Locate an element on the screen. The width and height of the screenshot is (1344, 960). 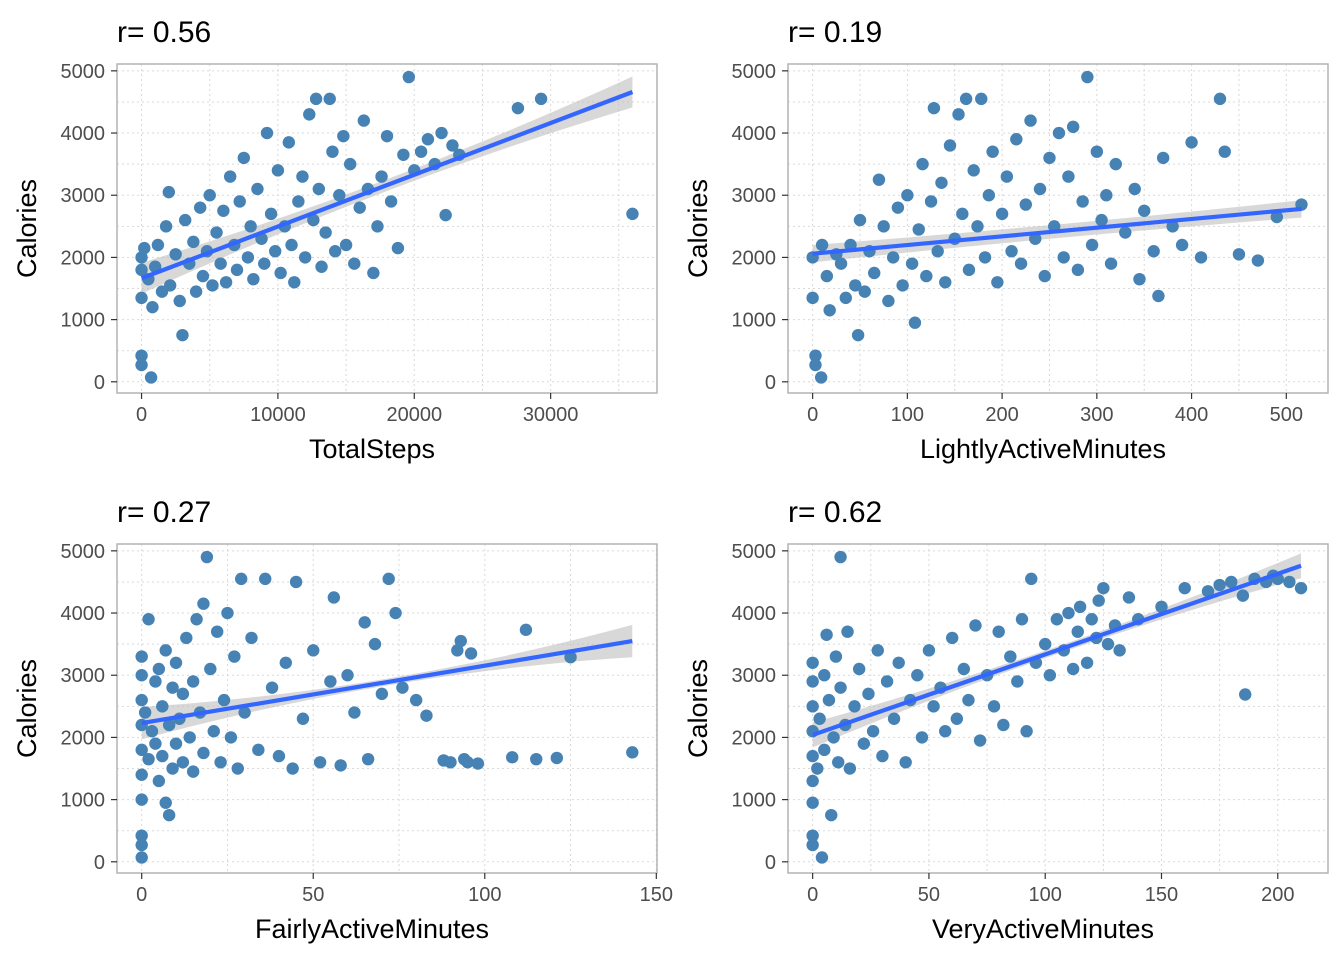
x-axis-title: FairlyActiveMinutes is located at coordinates (372, 929).